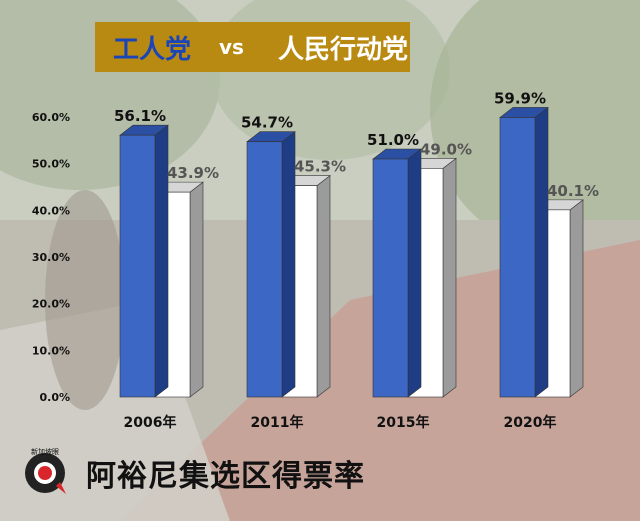 The height and width of the screenshot is (521, 640). What do you see at coordinates (51, 117) in the screenshot?
I see `y-tick-label: 60.0%` at bounding box center [51, 117].